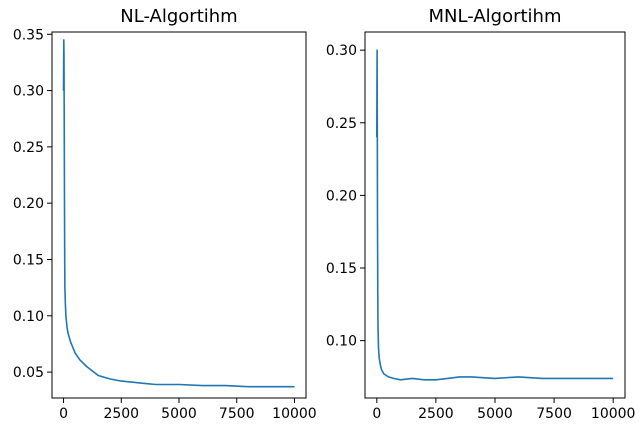  What do you see at coordinates (495, 16) in the screenshot?
I see `chart-title-mnl: MNL-Algortihm` at bounding box center [495, 16].